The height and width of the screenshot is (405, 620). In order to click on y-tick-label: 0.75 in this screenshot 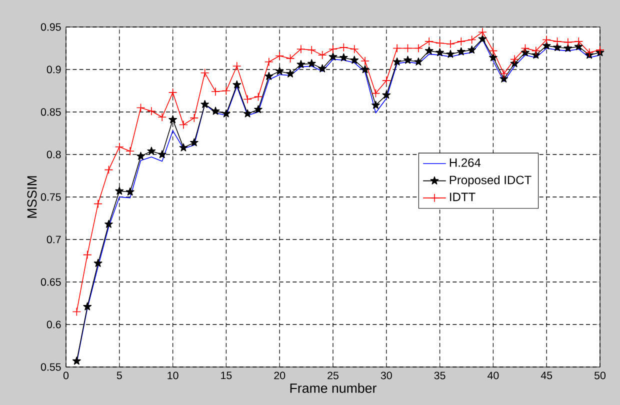, I will do `click(50, 197)`.